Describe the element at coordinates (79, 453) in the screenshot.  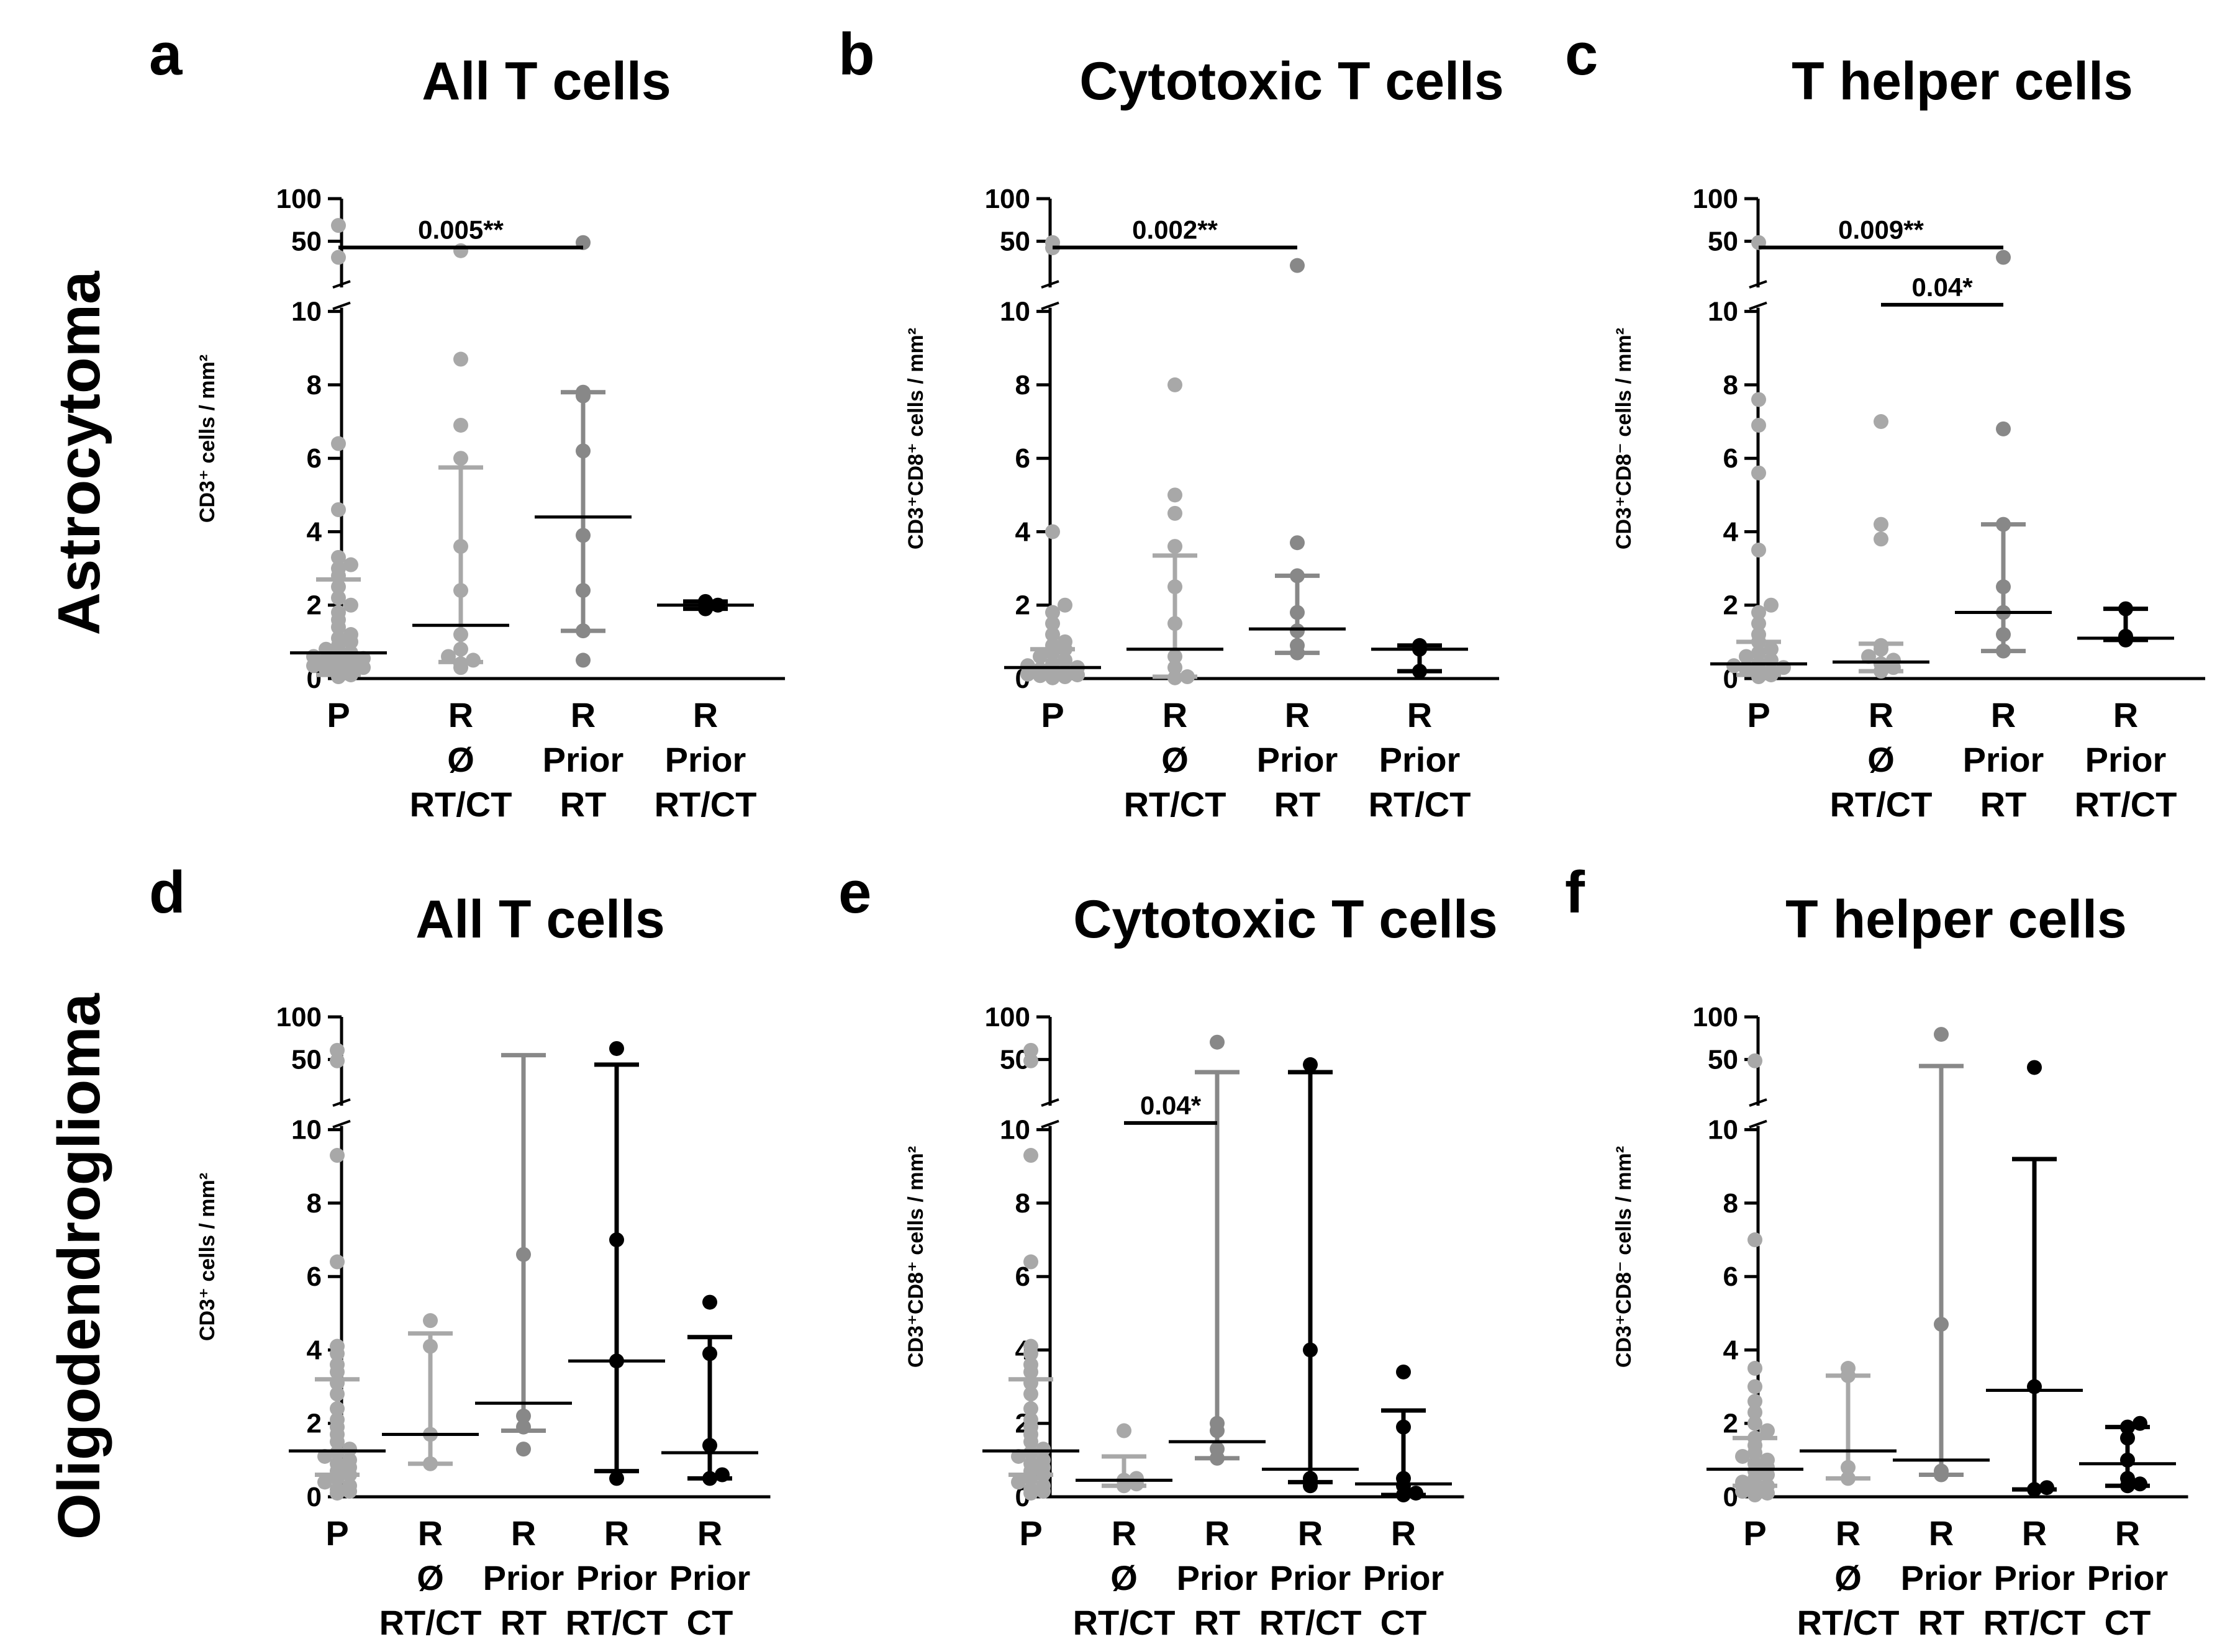
I see `row-label-astrocytoma: Astrocytoma` at that location.